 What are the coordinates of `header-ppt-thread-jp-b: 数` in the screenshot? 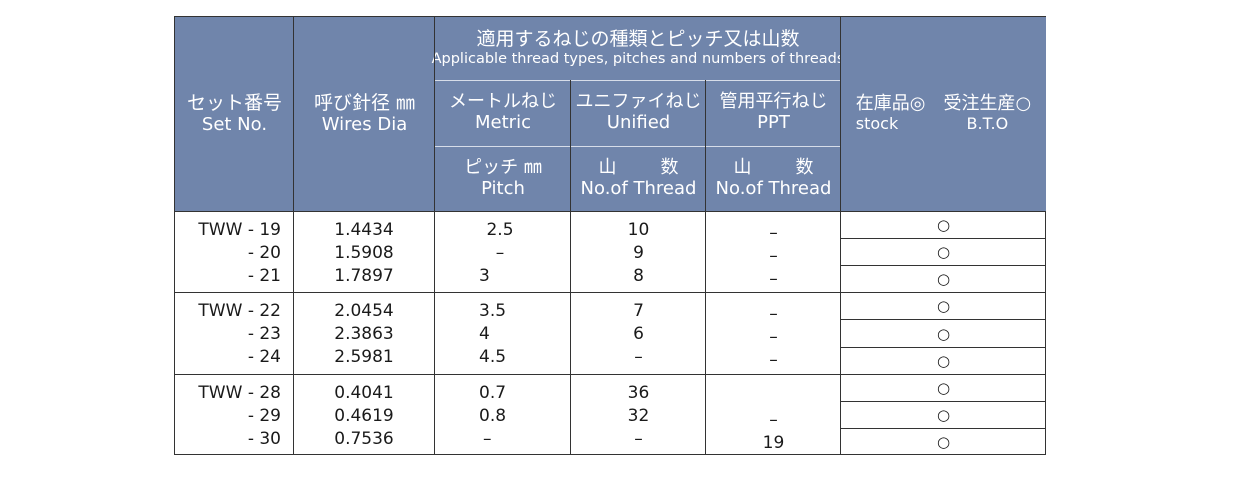 It's located at (804, 167).